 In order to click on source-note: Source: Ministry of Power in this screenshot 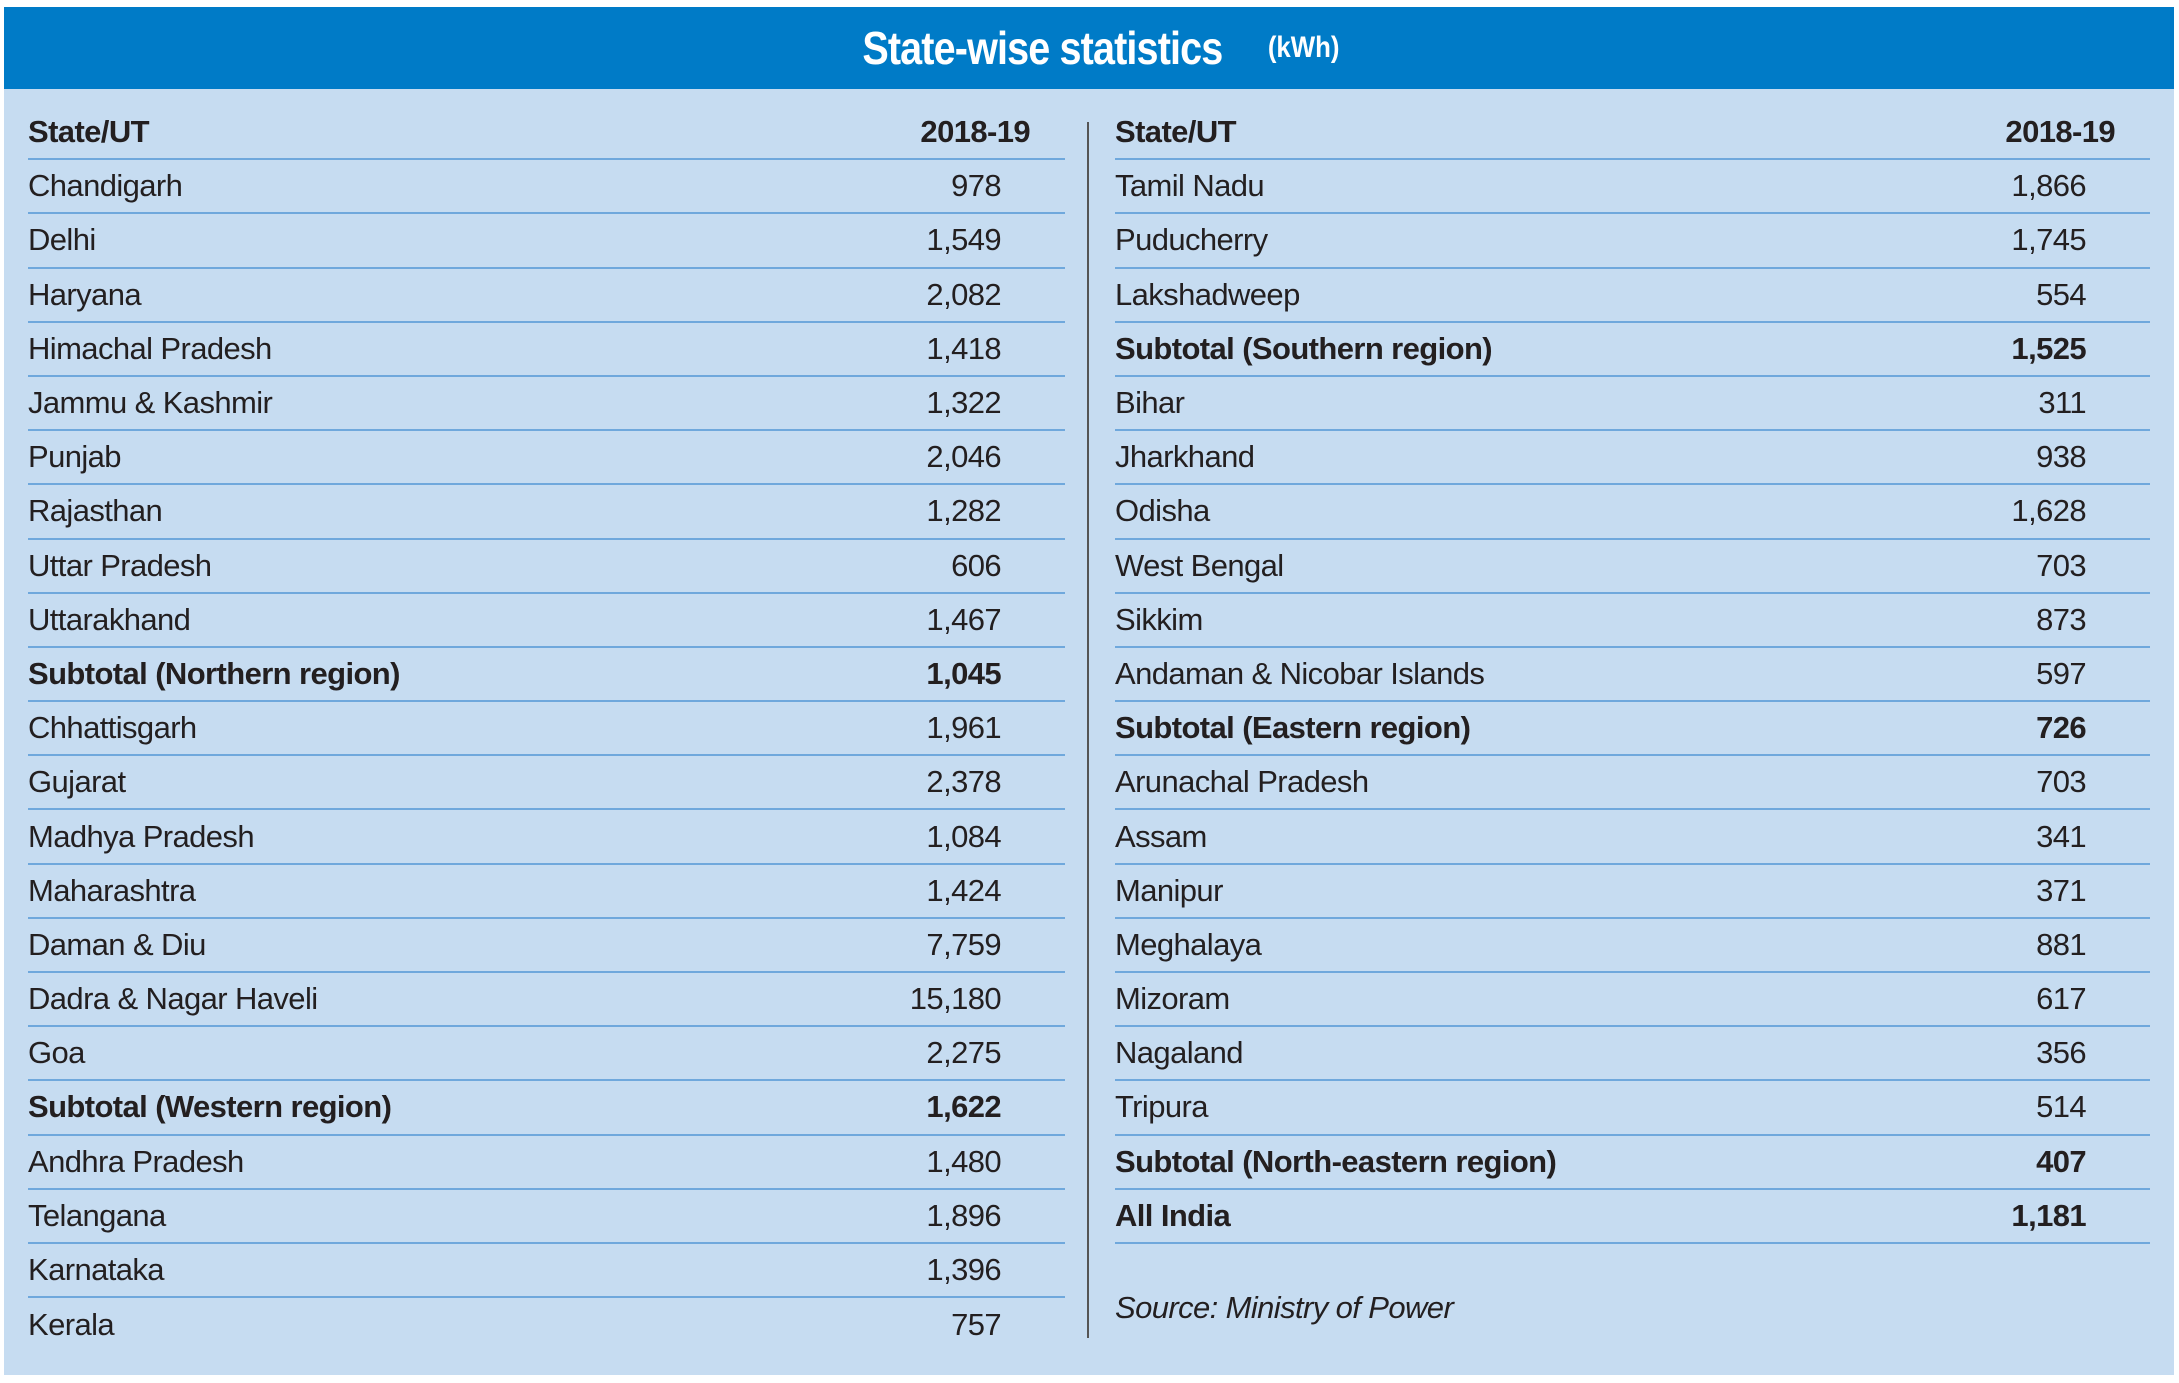, I will do `click(1284, 1307)`.